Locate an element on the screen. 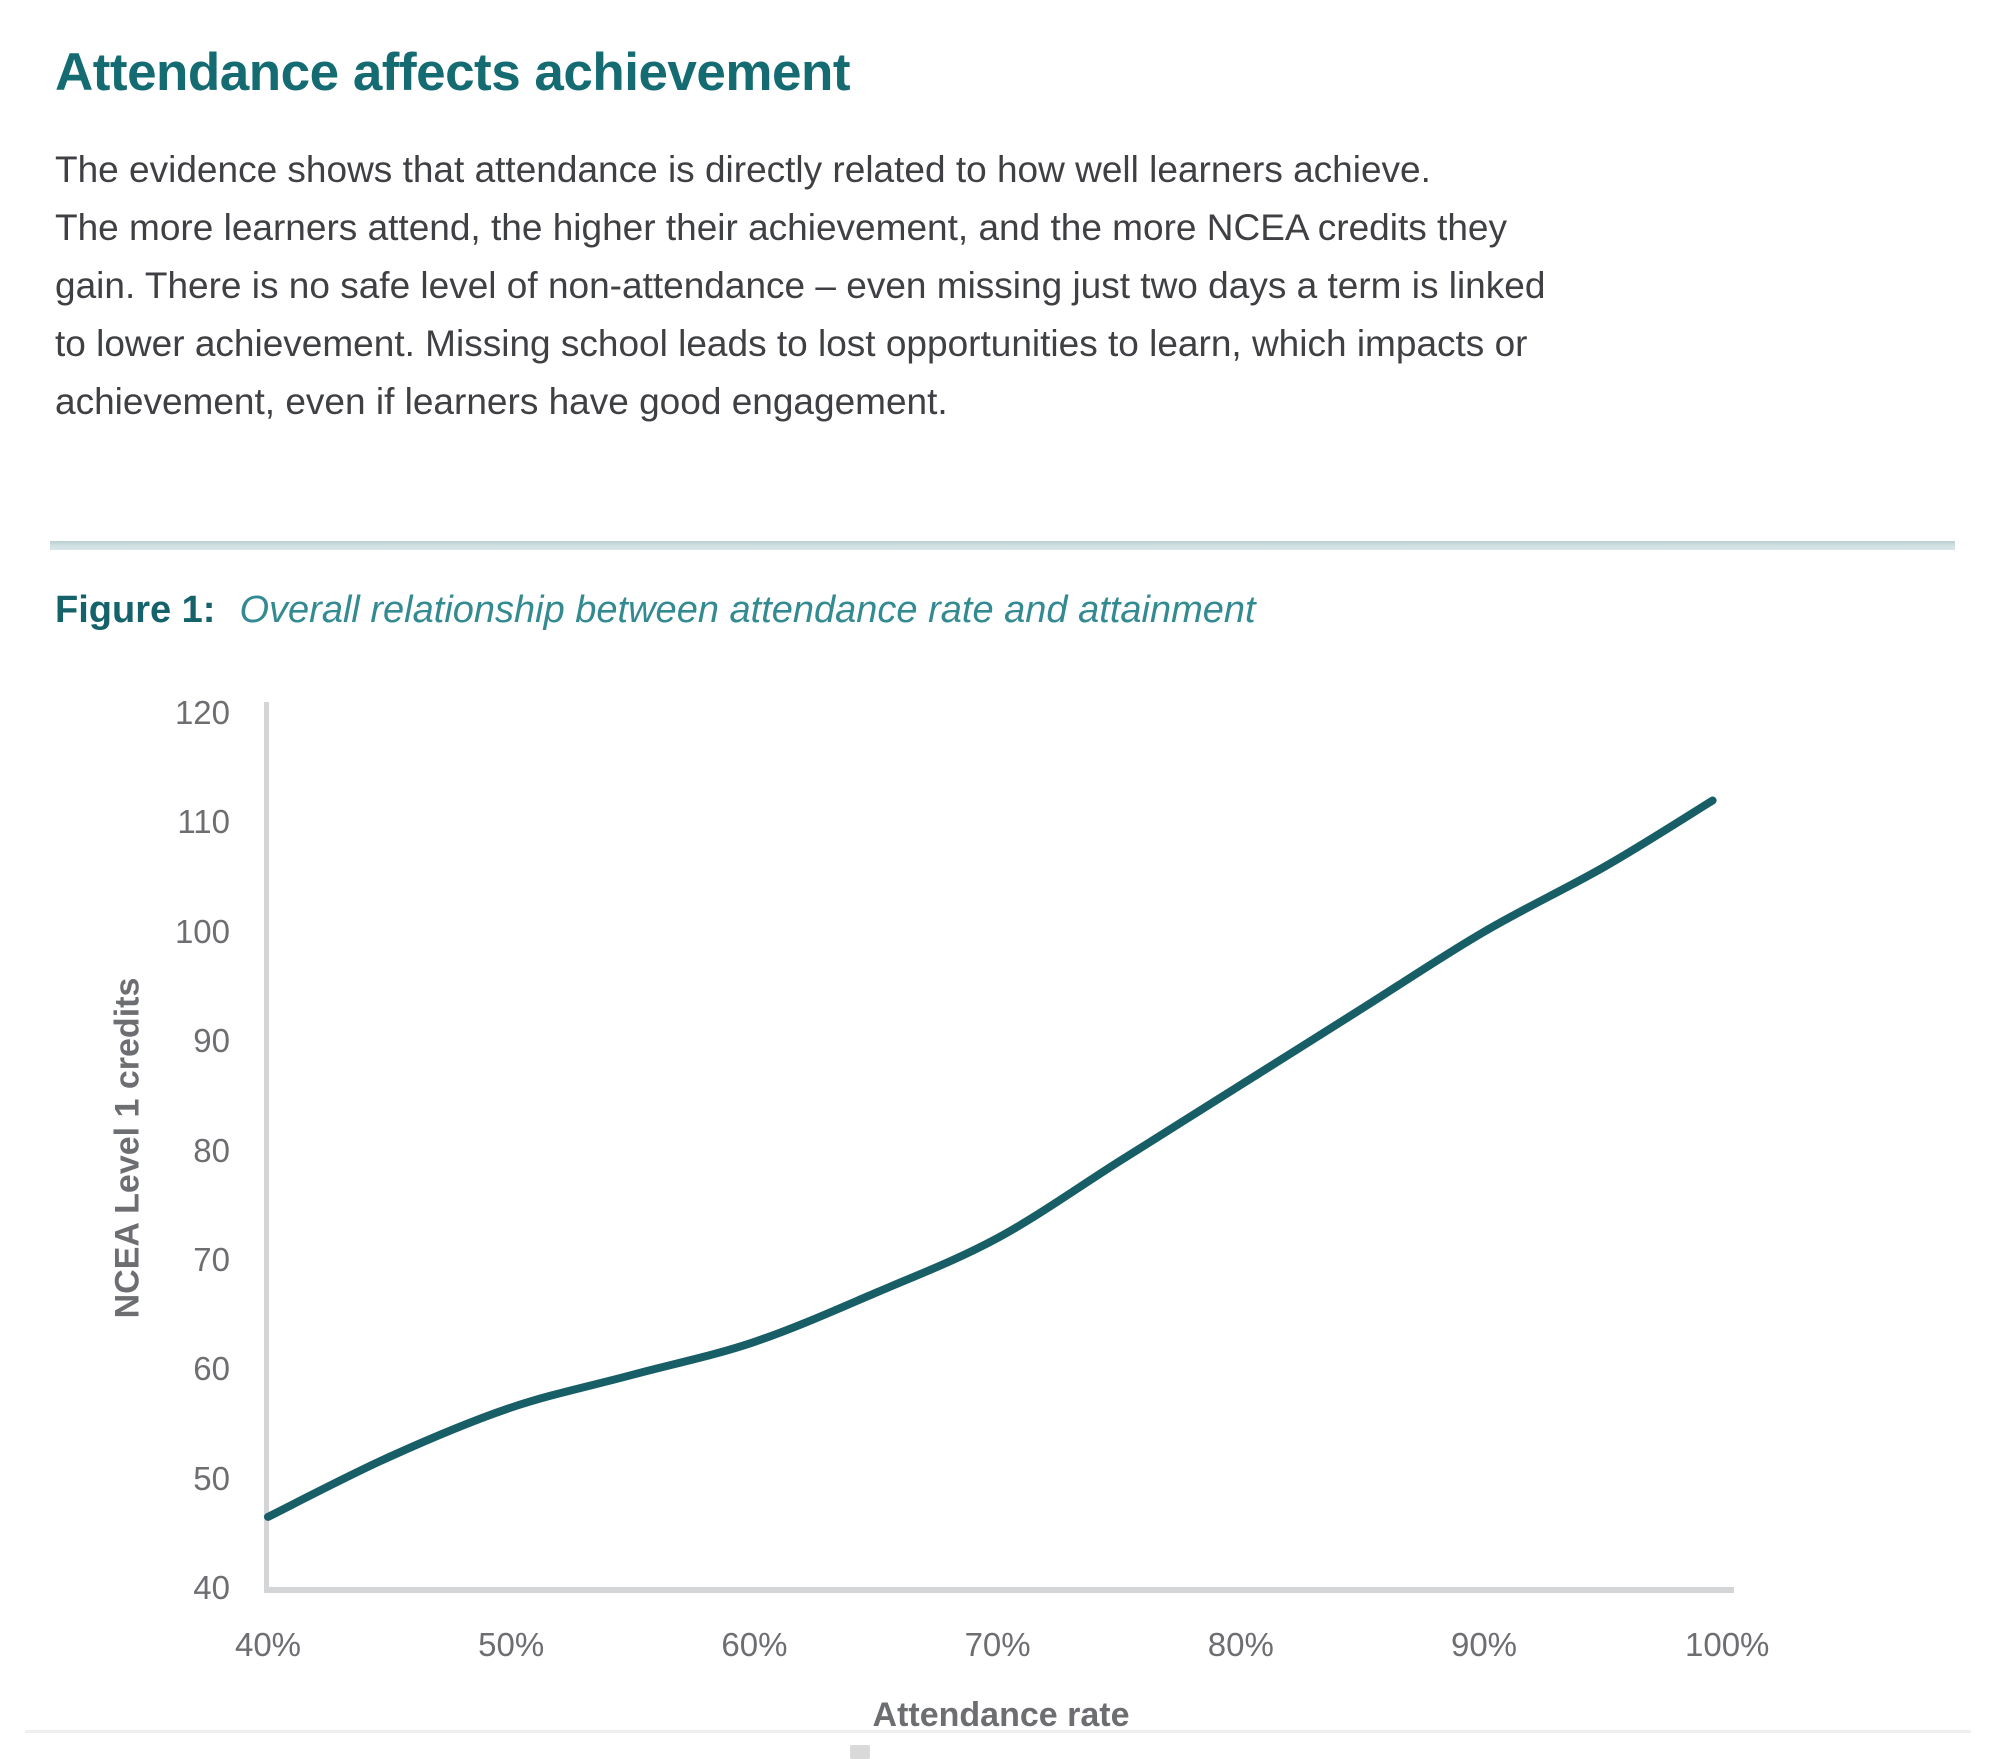 This screenshot has width=2000, height=1759. y-tick-label: 80 is located at coordinates (211, 1150).